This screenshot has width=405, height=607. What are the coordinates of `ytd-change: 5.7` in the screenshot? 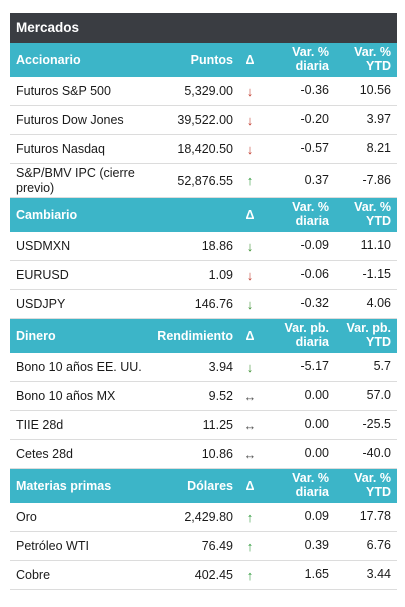 It's located at (382, 366).